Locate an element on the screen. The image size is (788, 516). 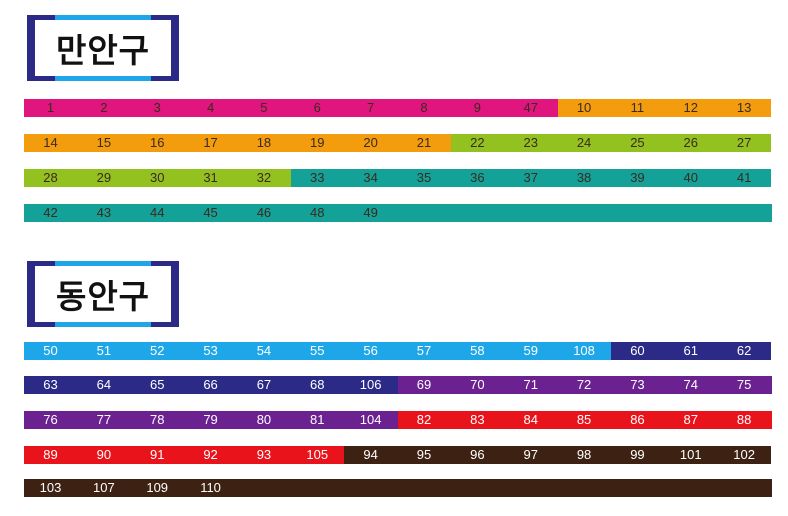
route-number: 50 is located at coordinates (50, 350).